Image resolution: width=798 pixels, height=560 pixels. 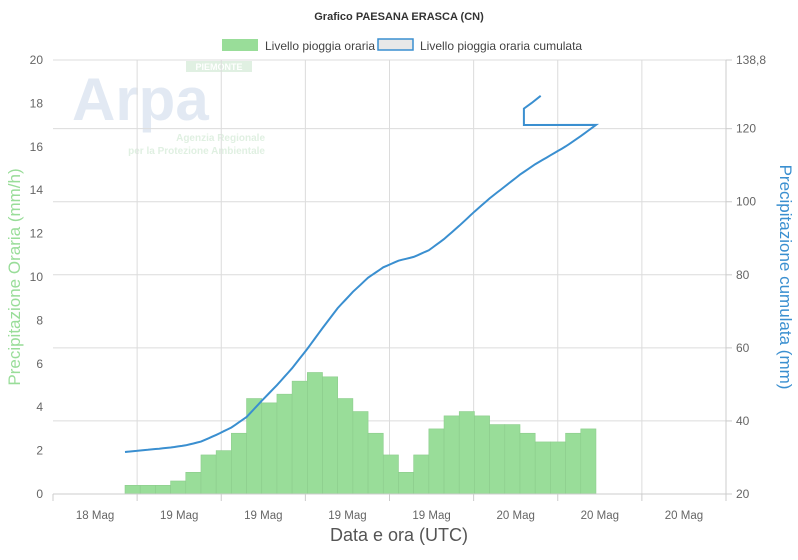 I want to click on legend-item-cumulative: Livello pioggia oraria cumulata, so click(x=479, y=45).